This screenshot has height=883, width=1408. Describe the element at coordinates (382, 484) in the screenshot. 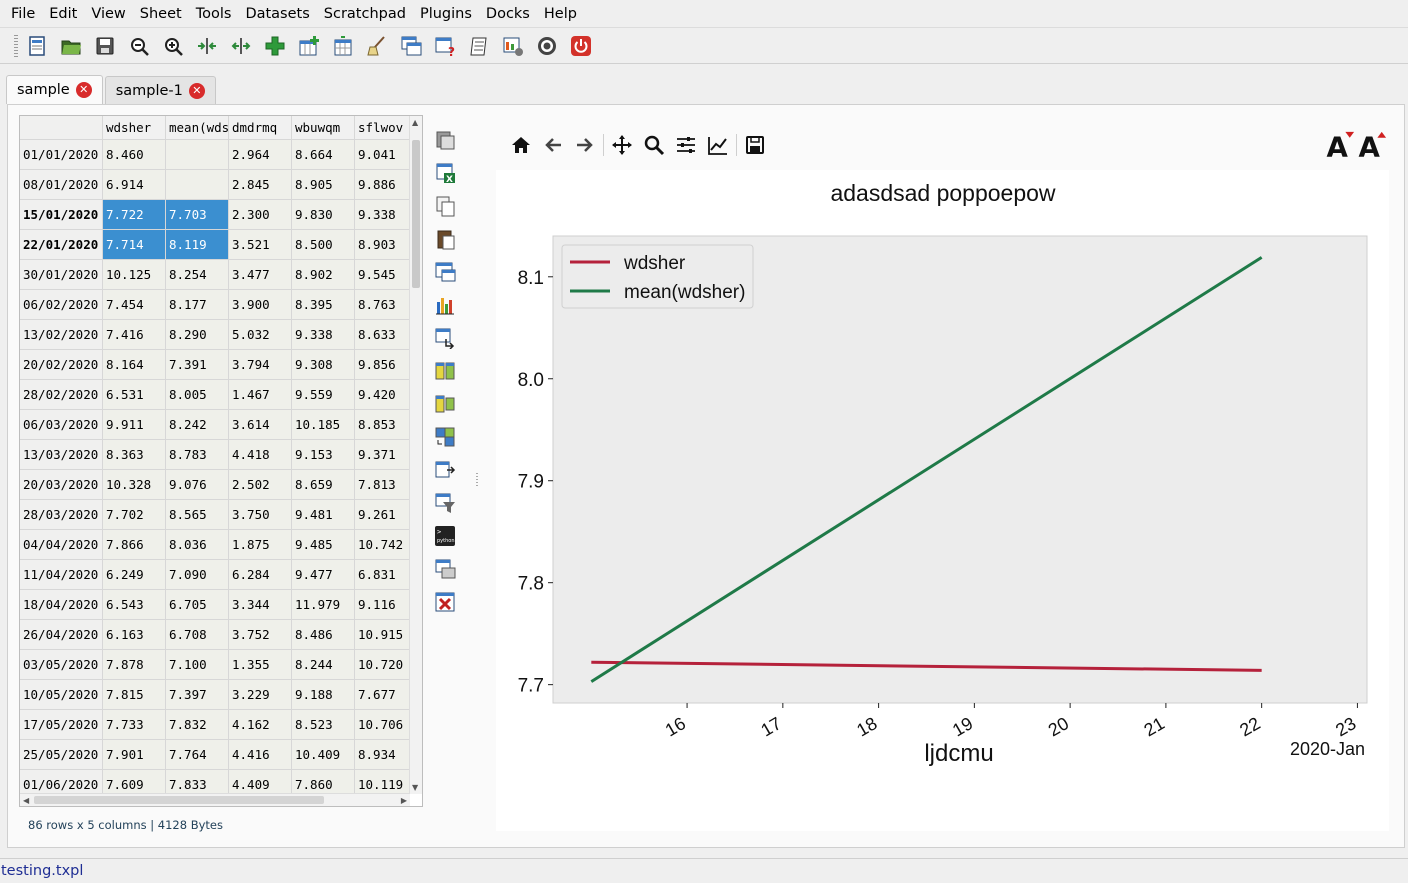

I see `table-cell: 7.813` at that location.